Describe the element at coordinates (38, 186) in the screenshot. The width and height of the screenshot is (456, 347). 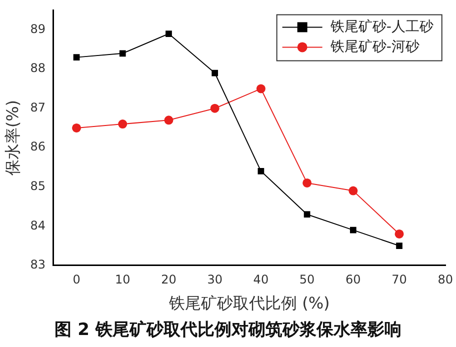
I see `y-tick-label: 85` at that location.